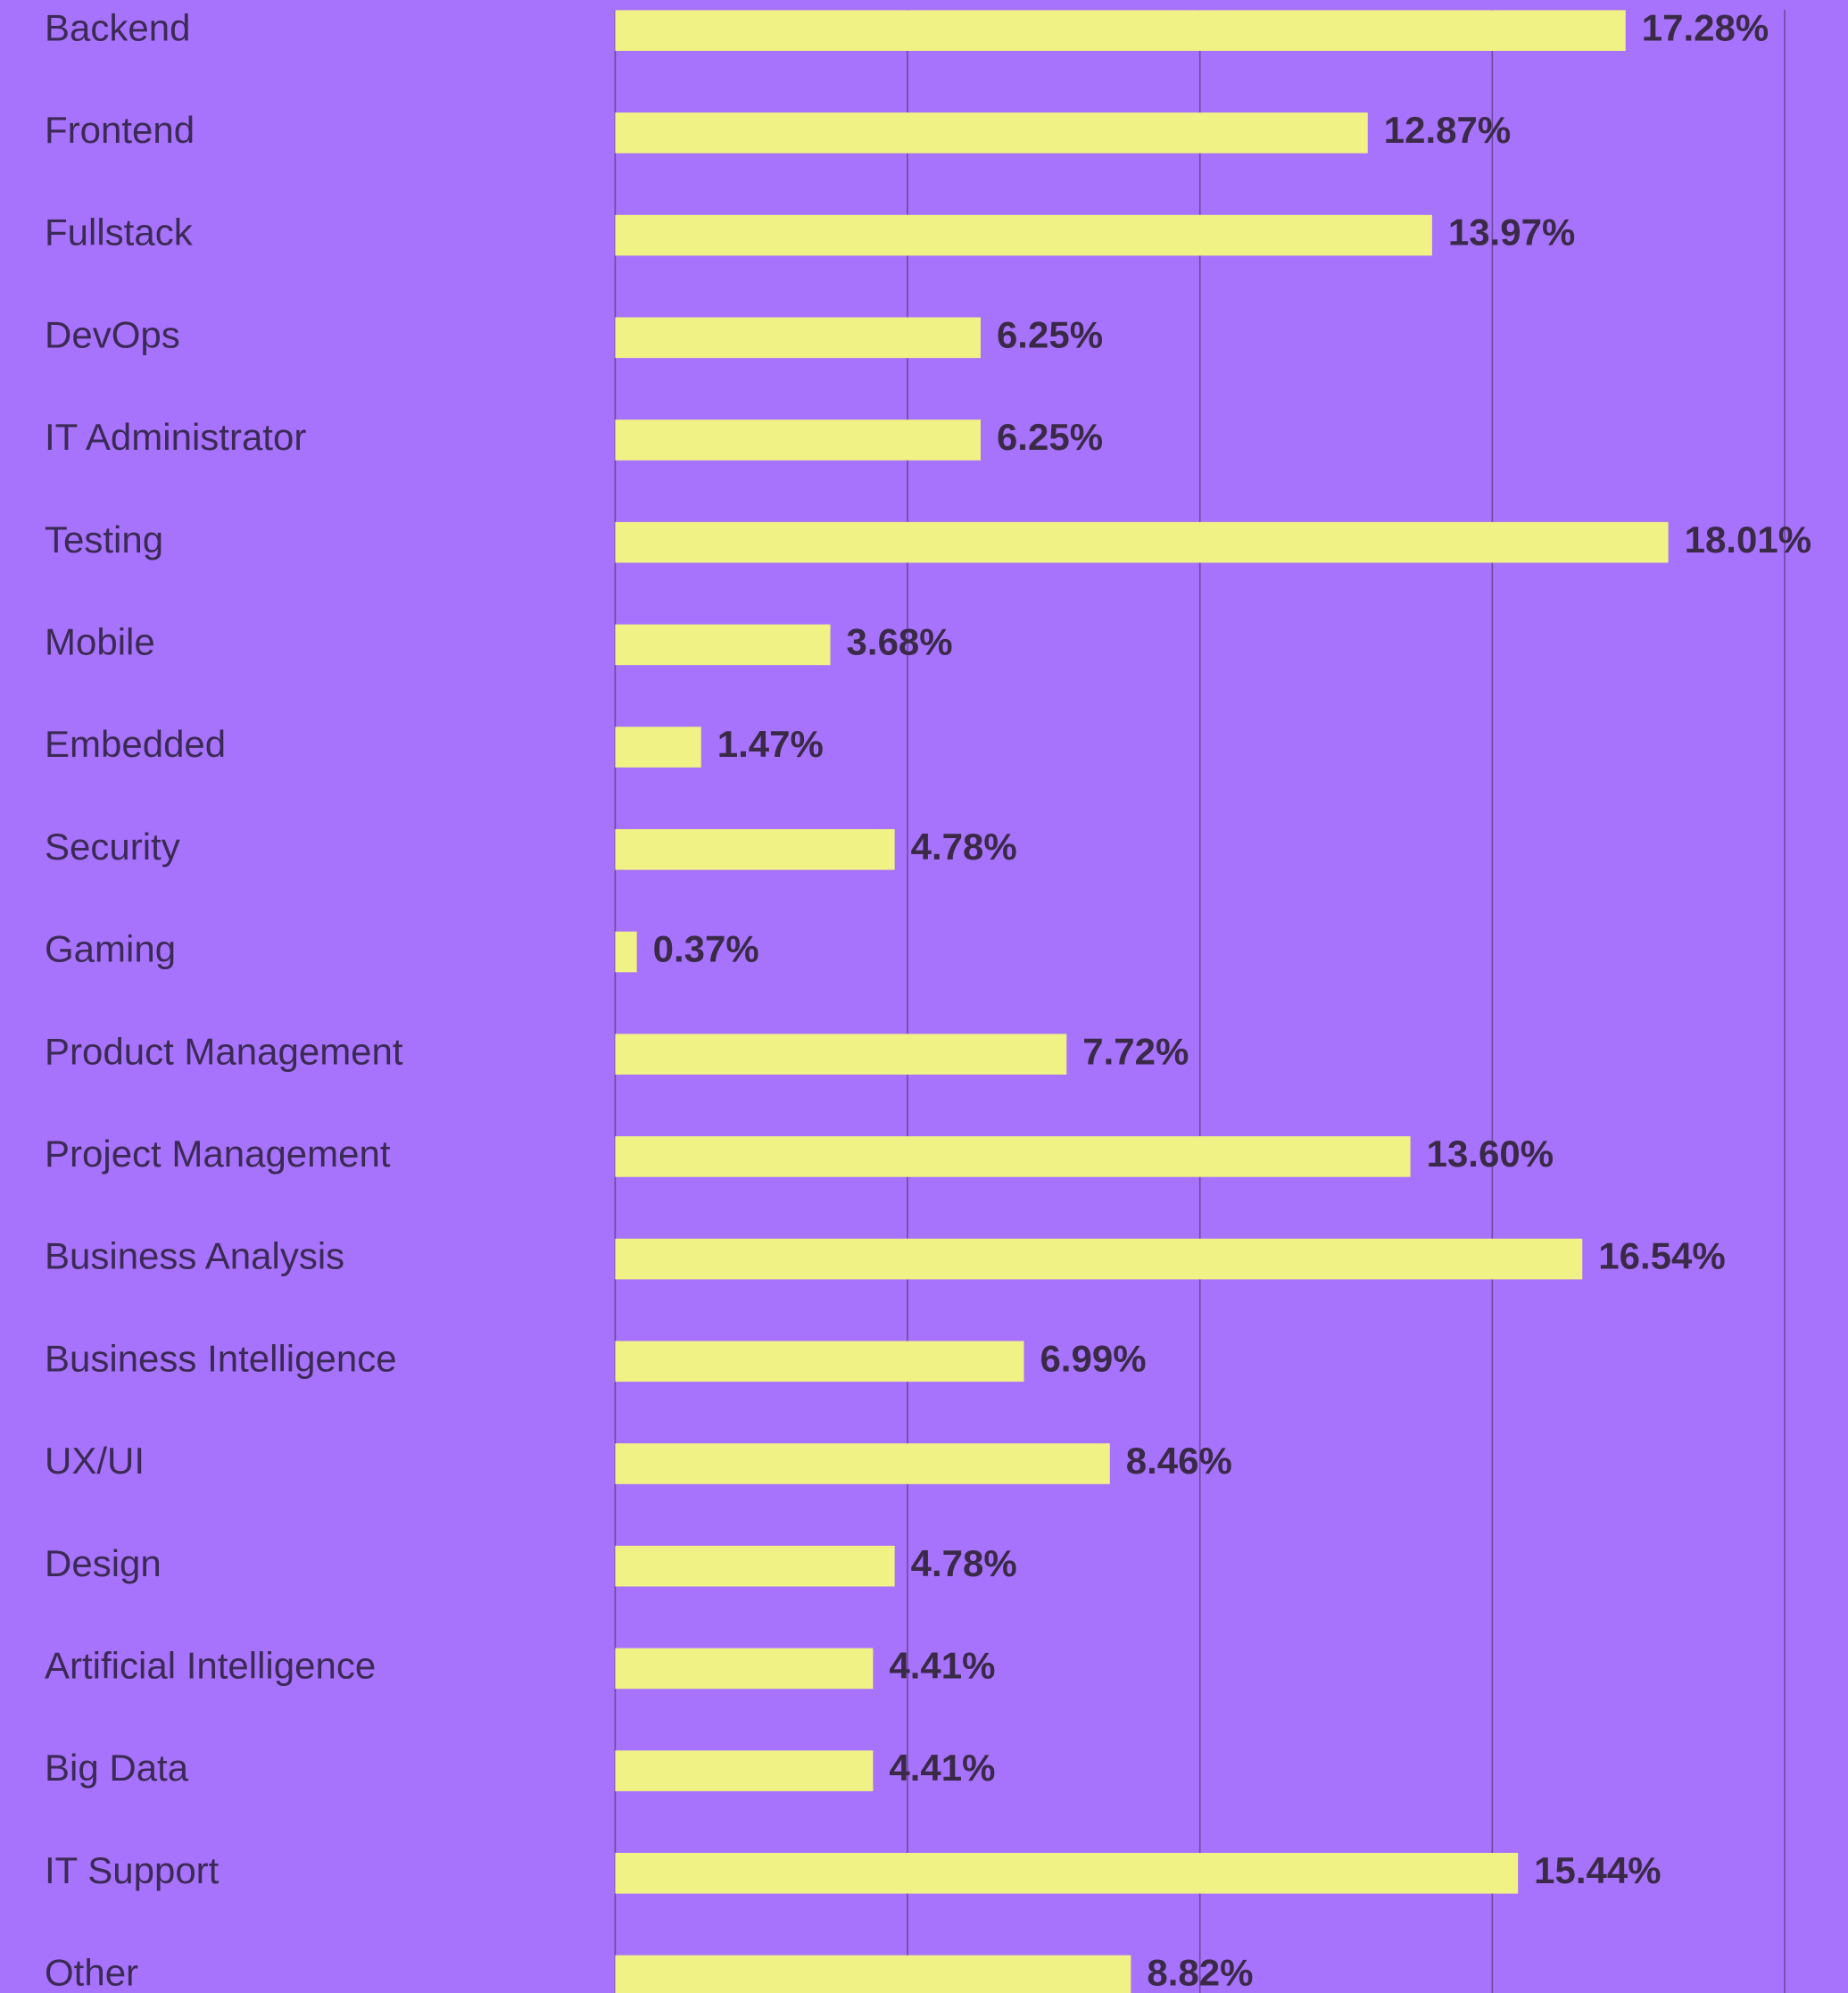 This screenshot has width=1848, height=1993. Describe the element at coordinates (221, 1358) in the screenshot. I see `category-label: Business Intelligence` at that location.